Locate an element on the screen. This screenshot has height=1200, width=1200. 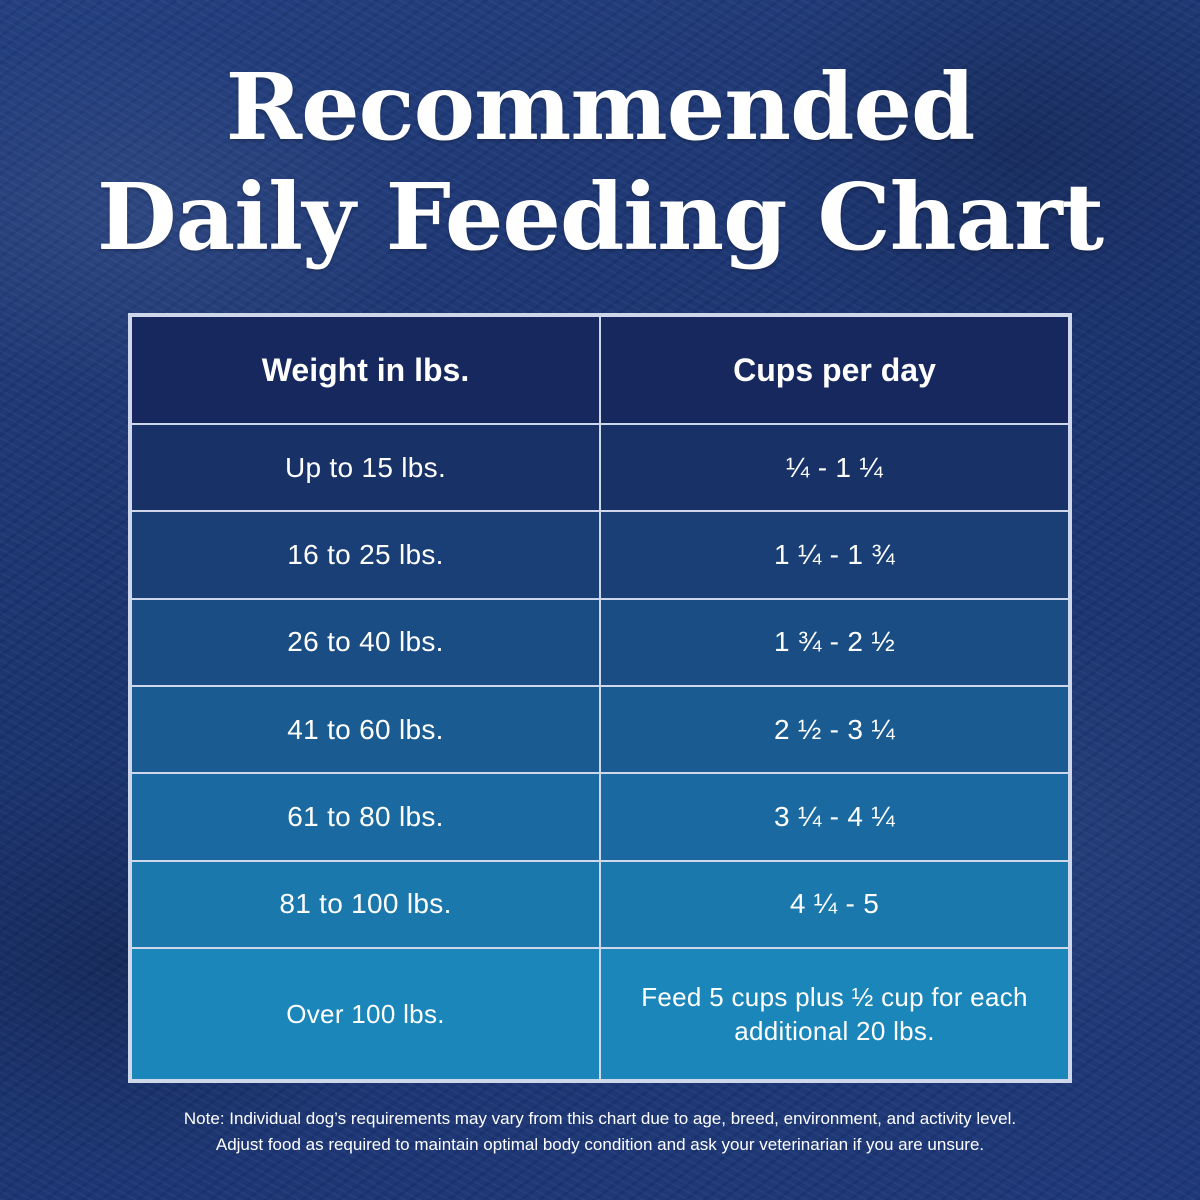
cell-cups: 4 ¼ - 5 is located at coordinates (834, 904).